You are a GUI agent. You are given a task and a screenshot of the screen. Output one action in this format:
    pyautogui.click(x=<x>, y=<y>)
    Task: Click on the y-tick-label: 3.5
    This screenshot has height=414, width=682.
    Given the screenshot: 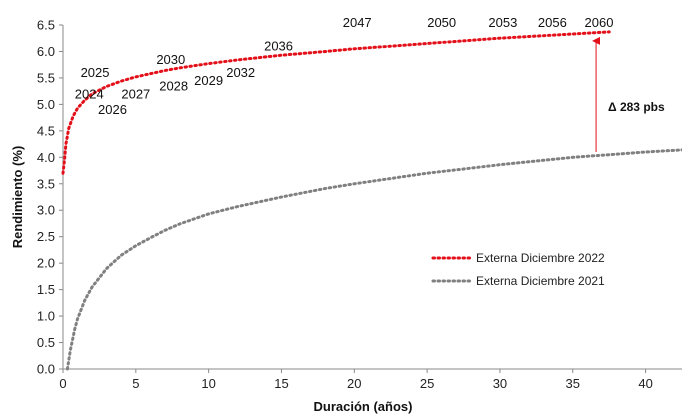 What is the action you would take?
    pyautogui.click(x=46, y=183)
    